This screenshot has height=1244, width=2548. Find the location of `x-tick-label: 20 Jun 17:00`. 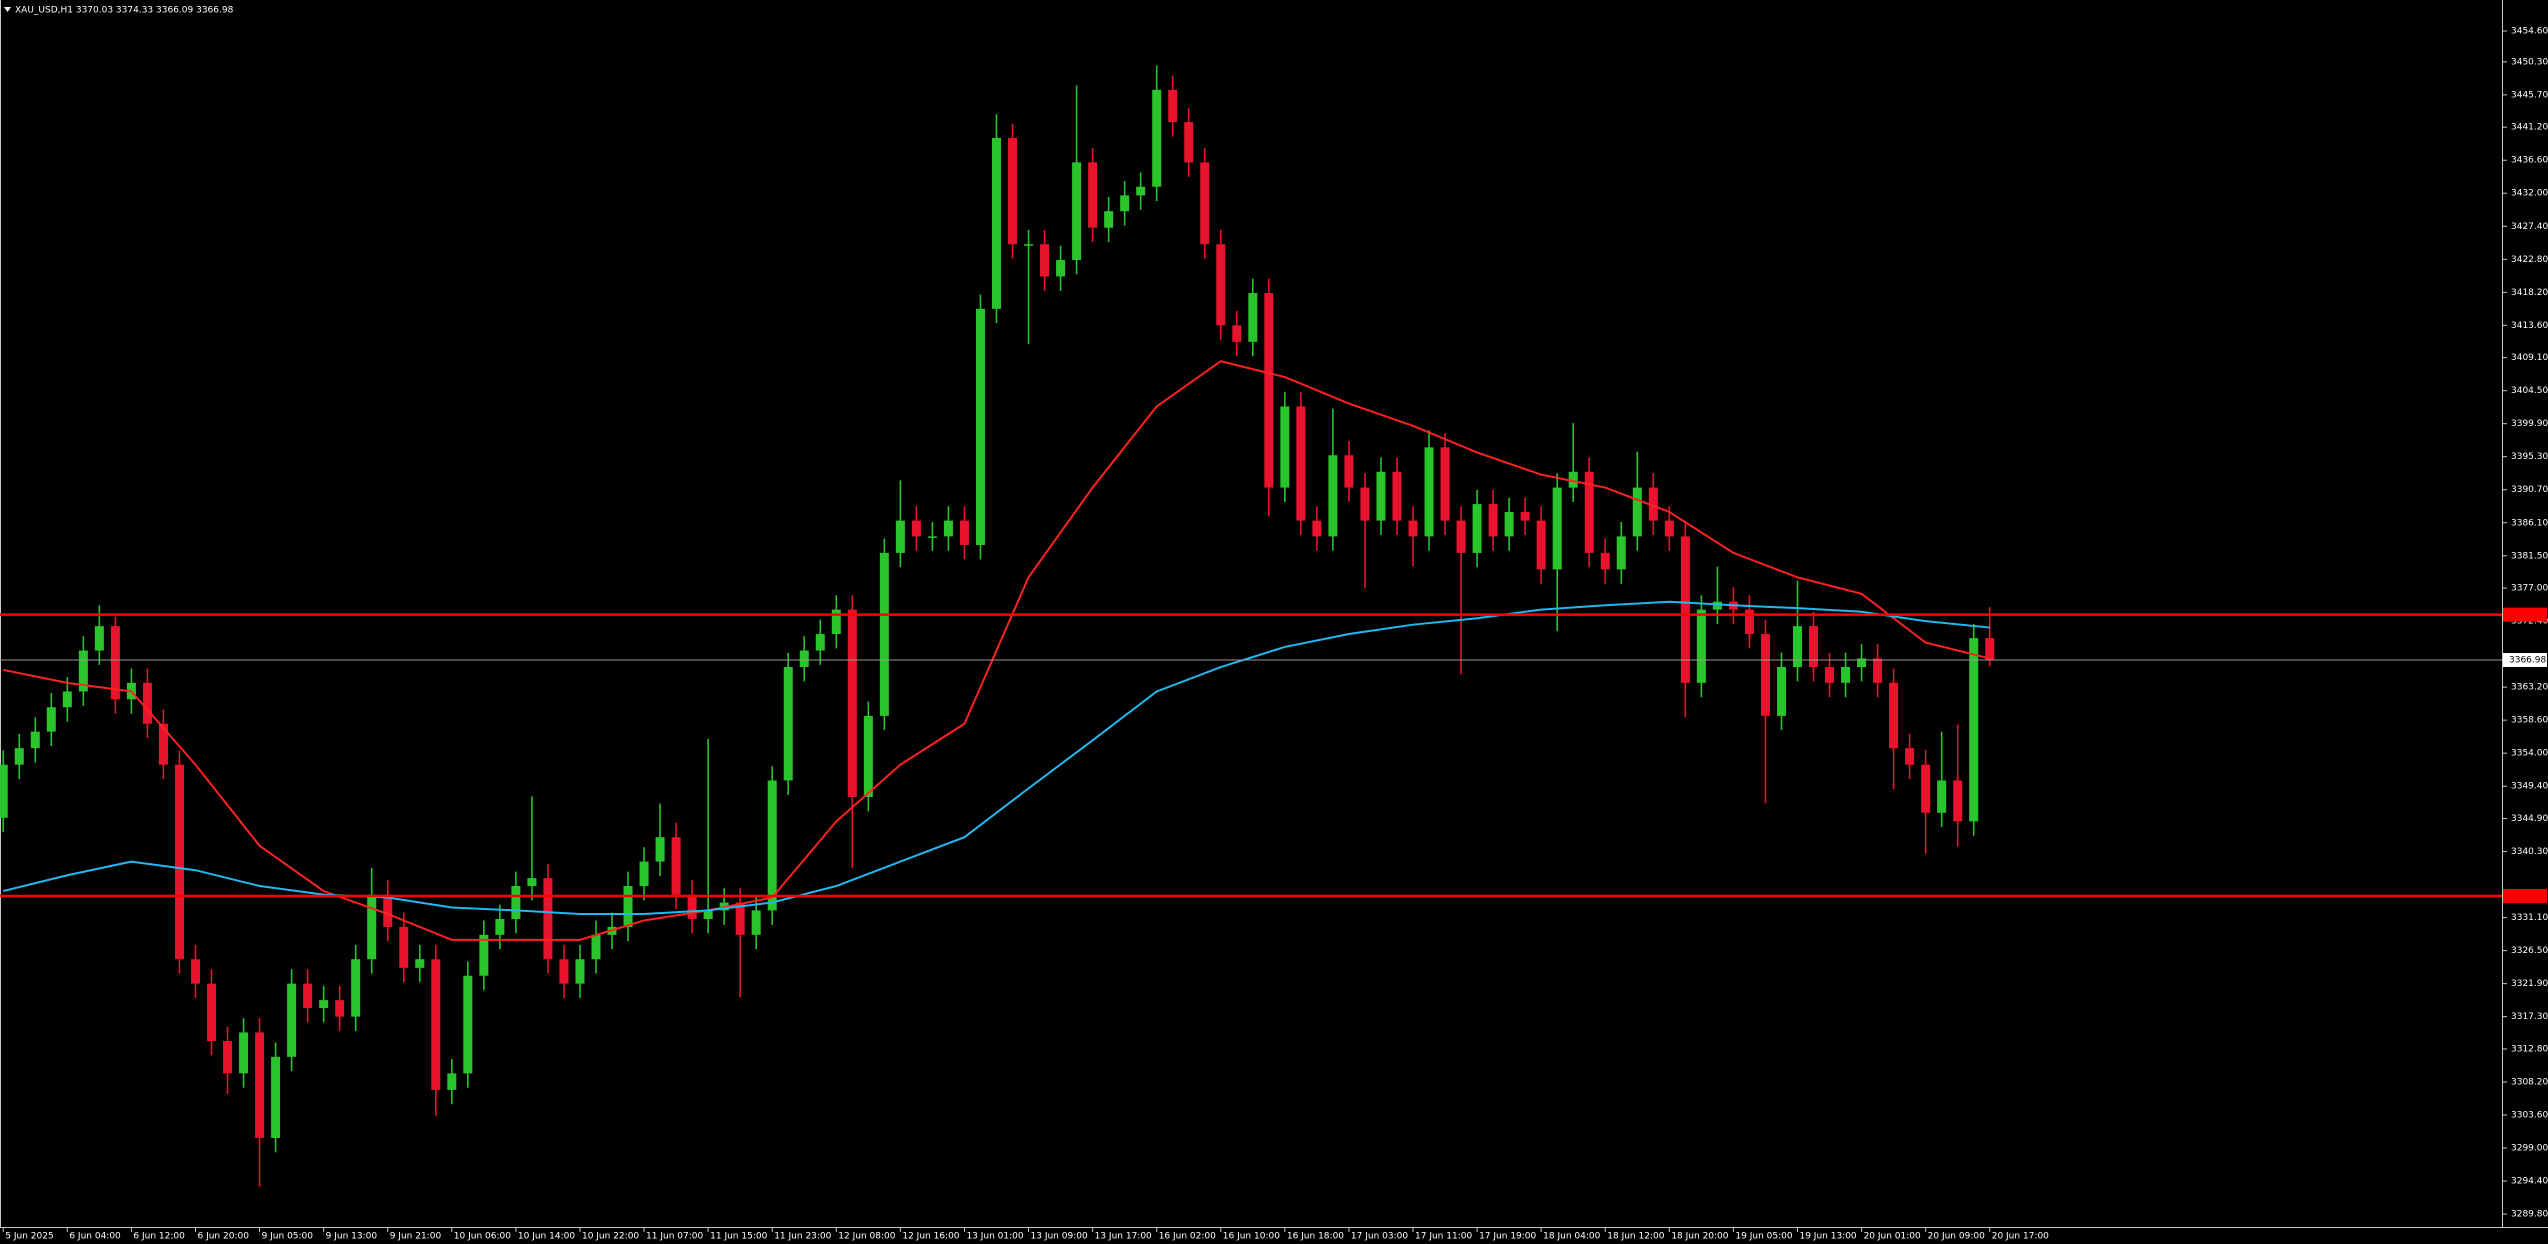

x-tick-label: 20 Jun 17:00 is located at coordinates (2020, 1237).